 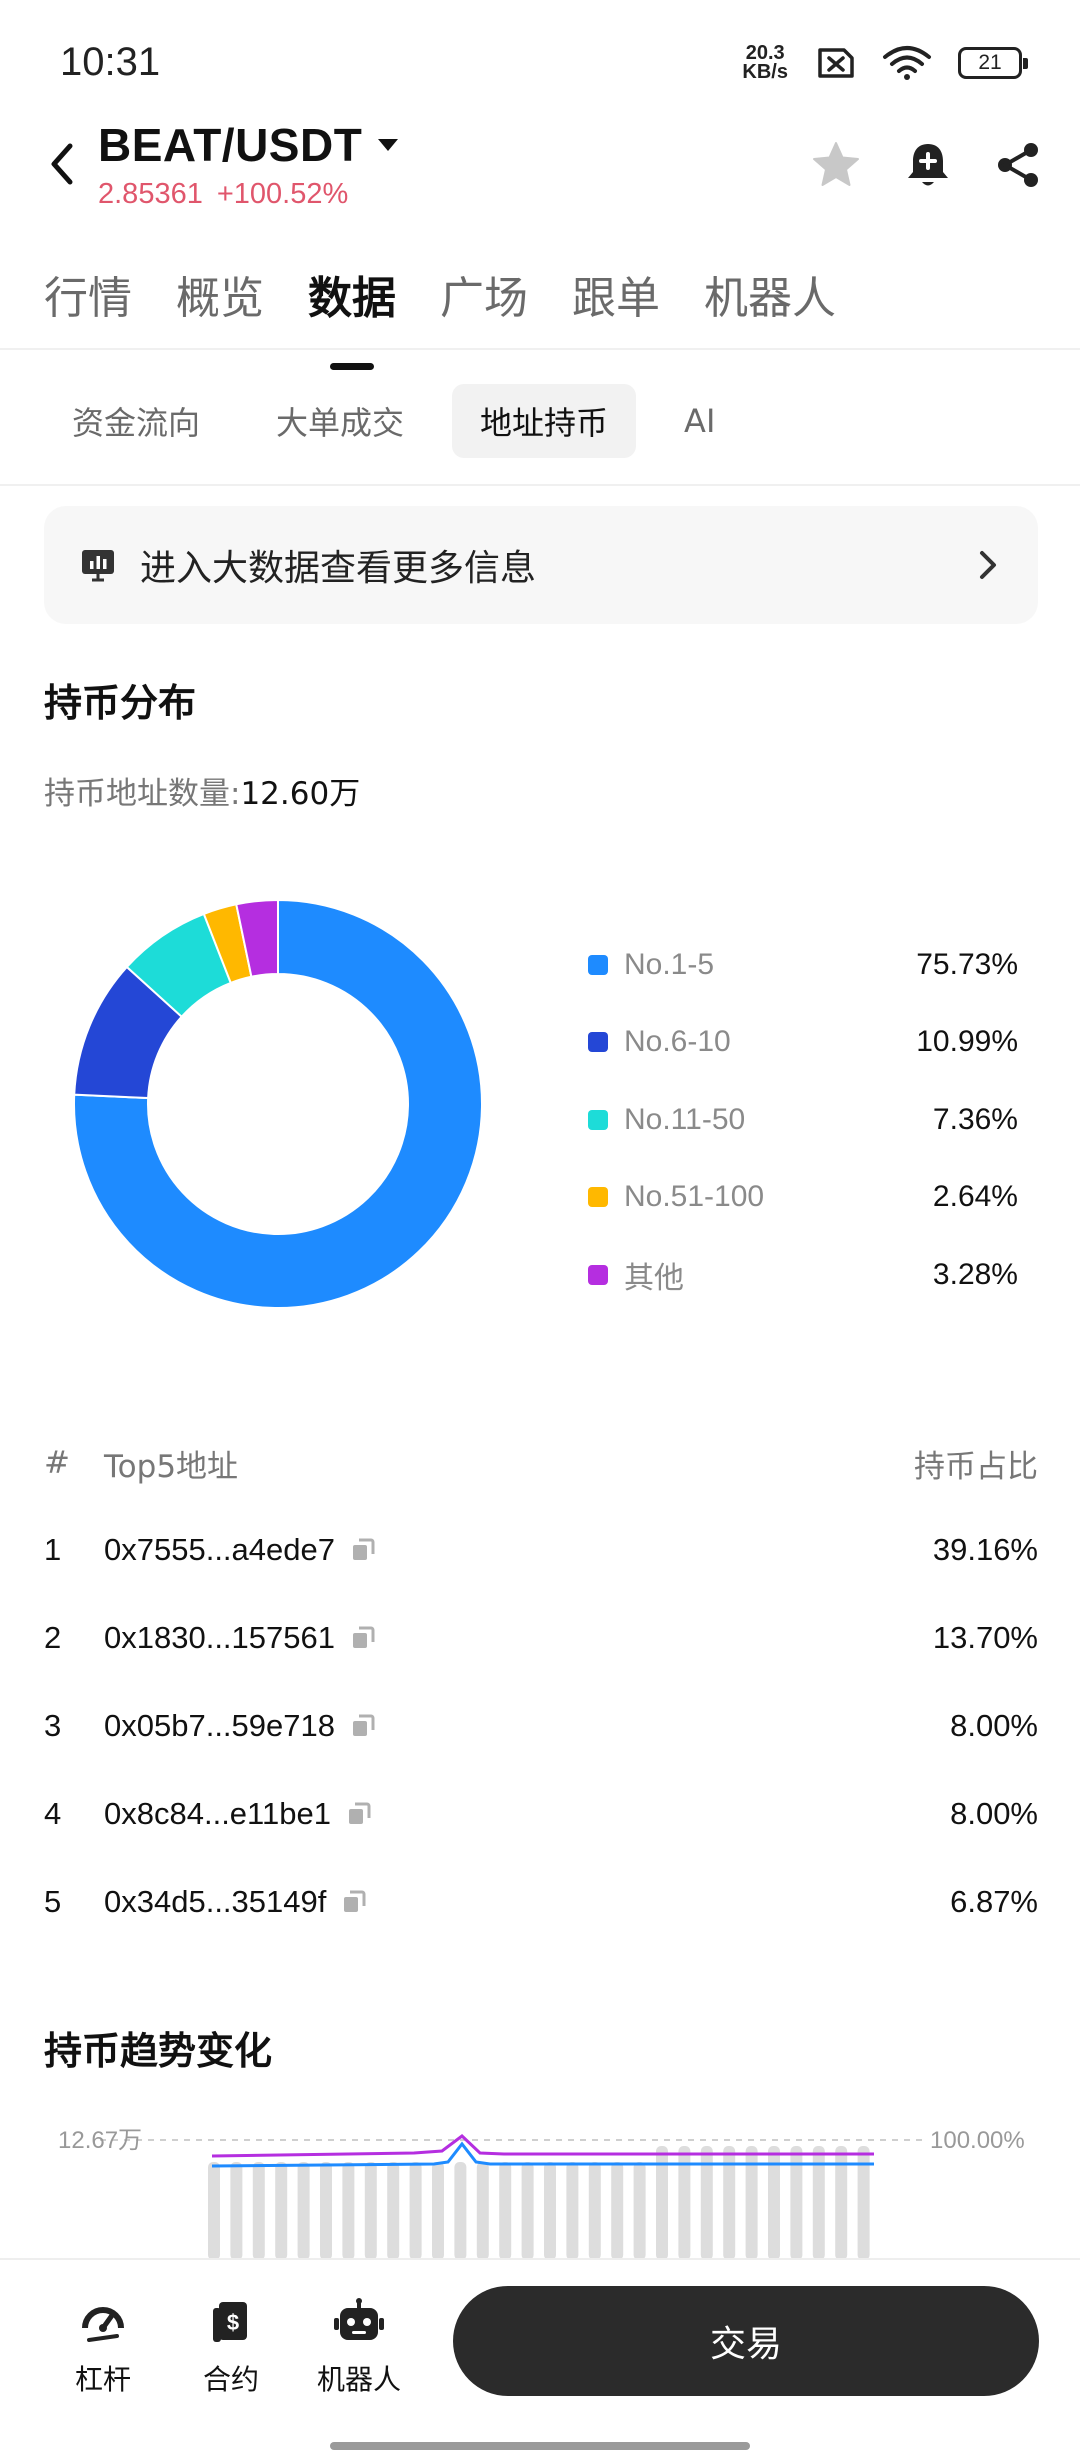 What do you see at coordinates (976, 1466) in the screenshot?
I see `col-share-header: 持币占比` at bounding box center [976, 1466].